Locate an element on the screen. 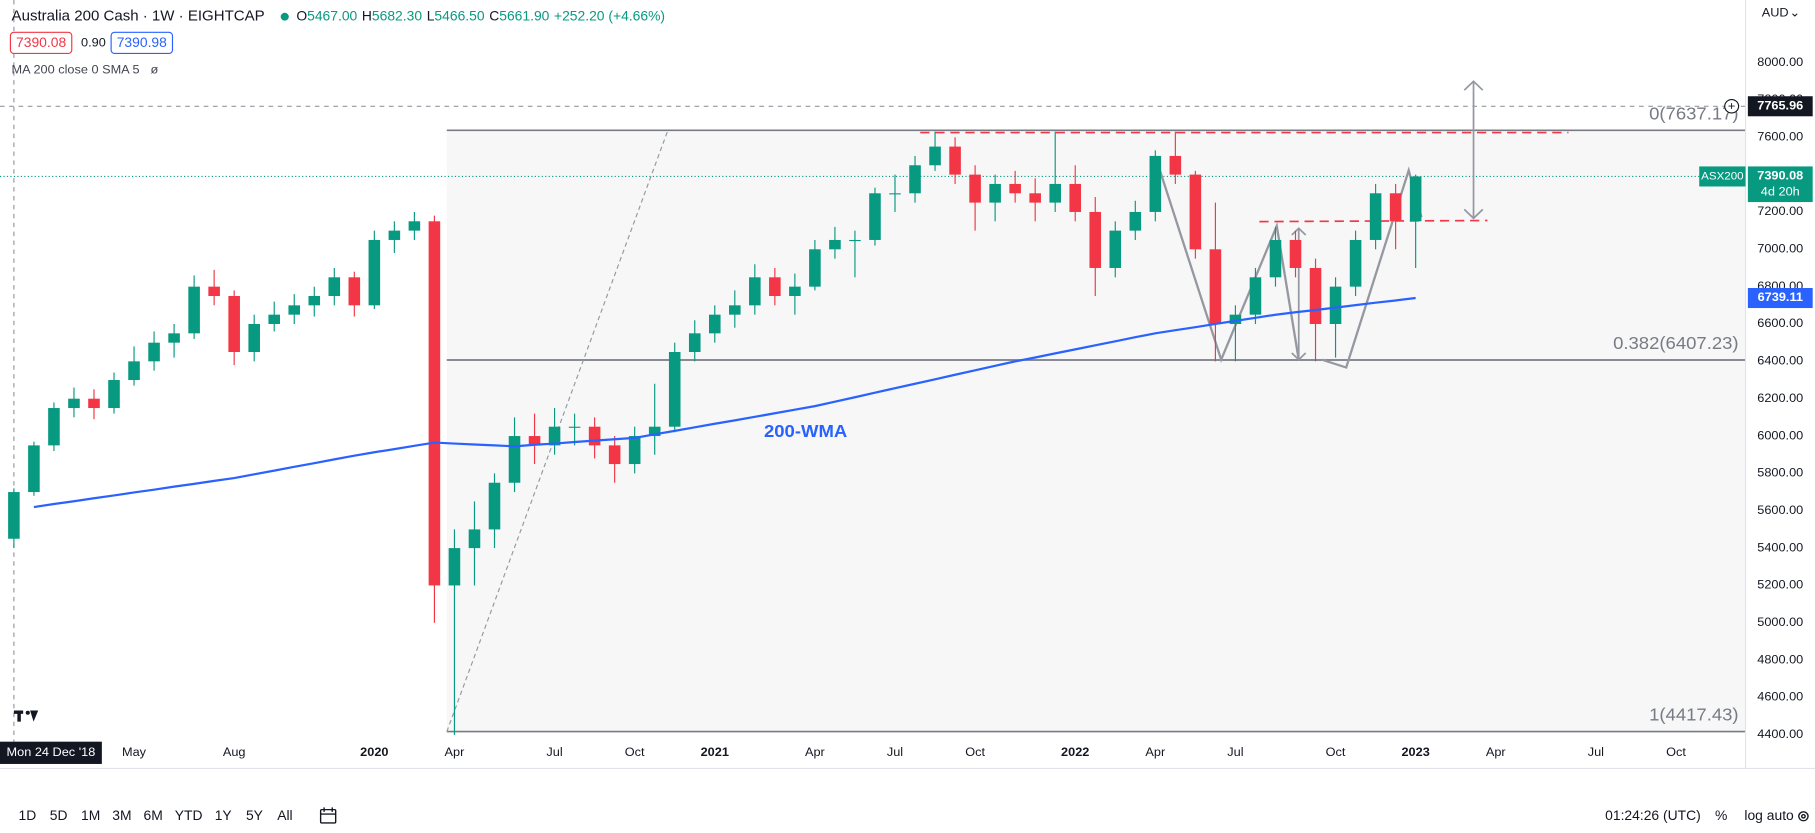  ohlc-value: 5682.30 is located at coordinates (397, 15).